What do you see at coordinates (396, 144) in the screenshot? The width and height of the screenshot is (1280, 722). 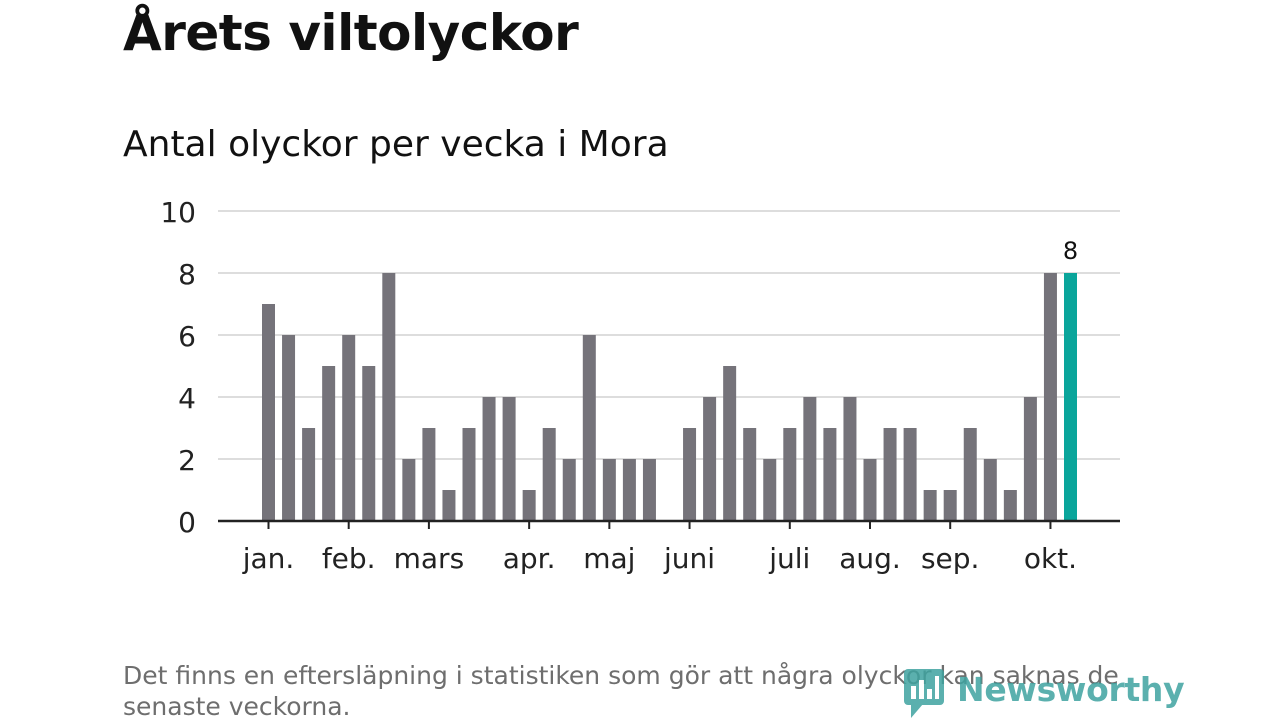 I see `chart-subtitle: Antal olyckor per vecka i Mora` at bounding box center [396, 144].